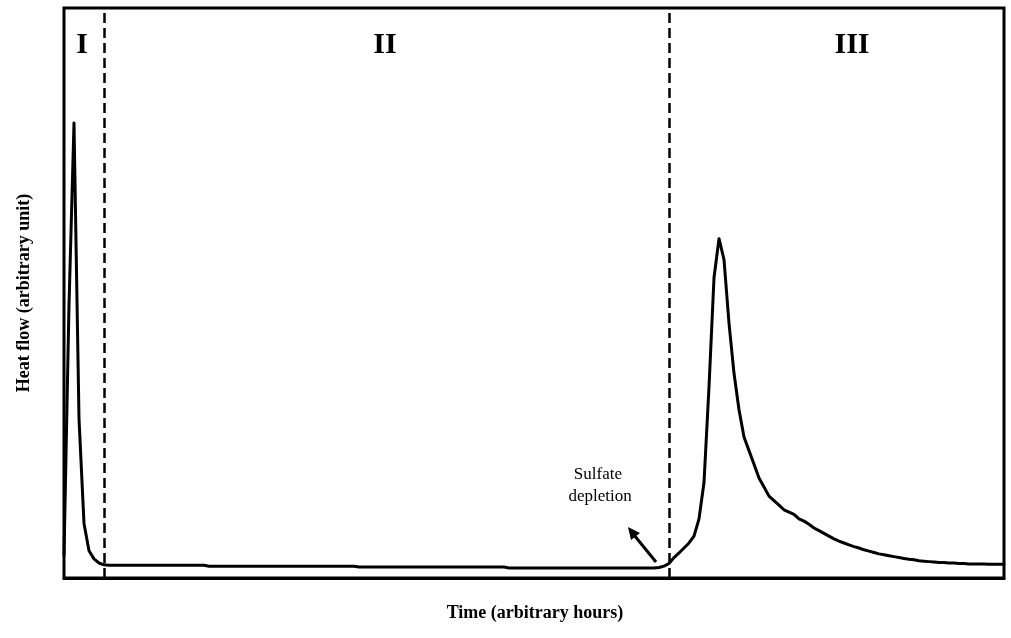  What do you see at coordinates (385, 42) in the screenshot?
I see `text: II` at bounding box center [385, 42].